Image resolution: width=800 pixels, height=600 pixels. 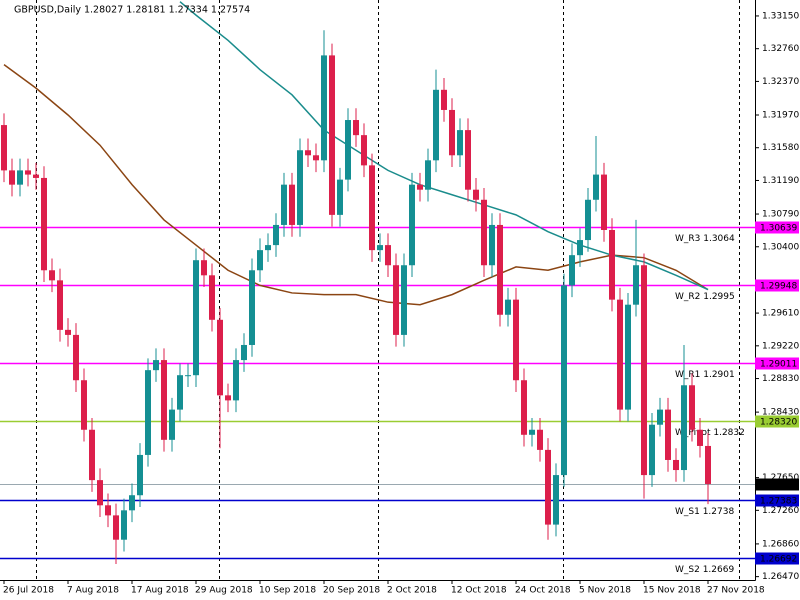 What do you see at coordinates (780, 49) in the screenshot?
I see `y-tick-label: 1.32760` at bounding box center [780, 49].